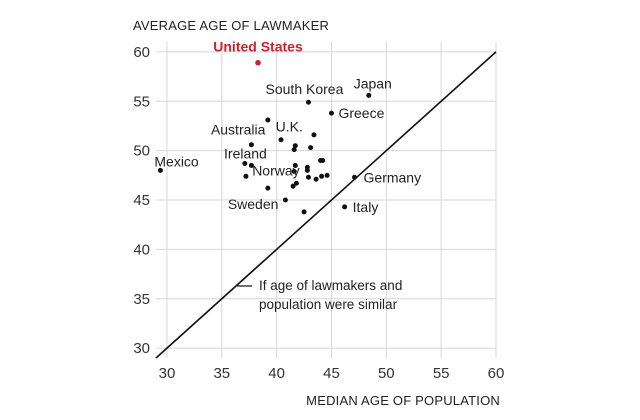 This screenshot has width=640, height=420. I want to click on x-tick-label: 45, so click(331, 373).